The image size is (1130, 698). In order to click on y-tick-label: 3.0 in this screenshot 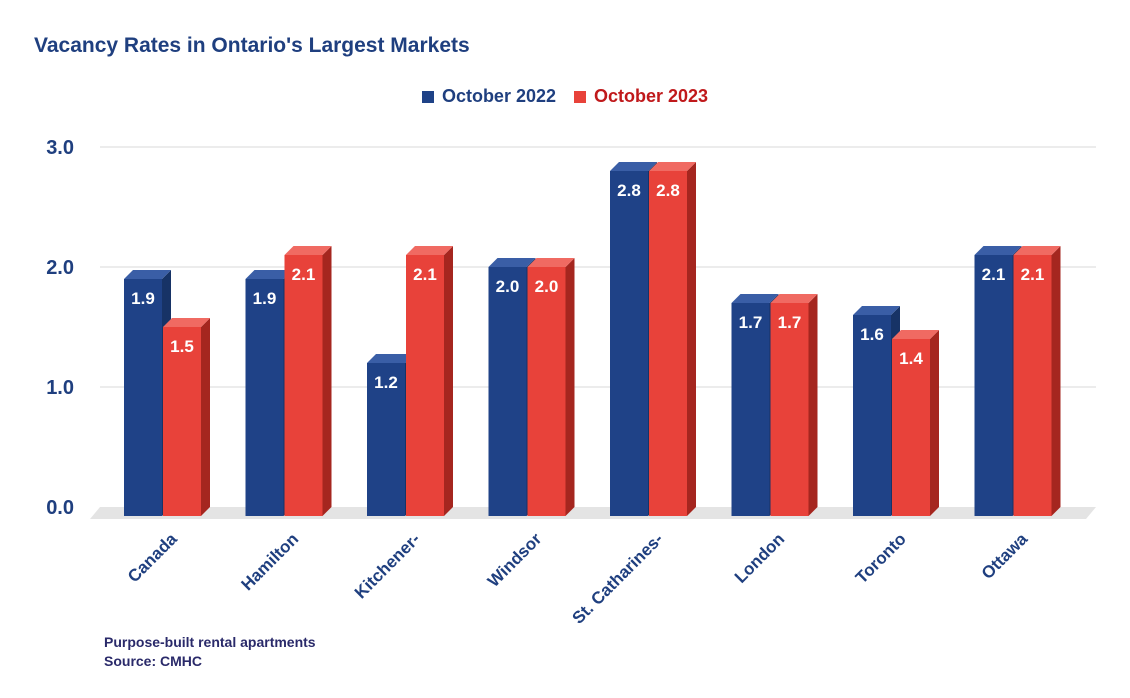, I will do `click(60, 148)`.